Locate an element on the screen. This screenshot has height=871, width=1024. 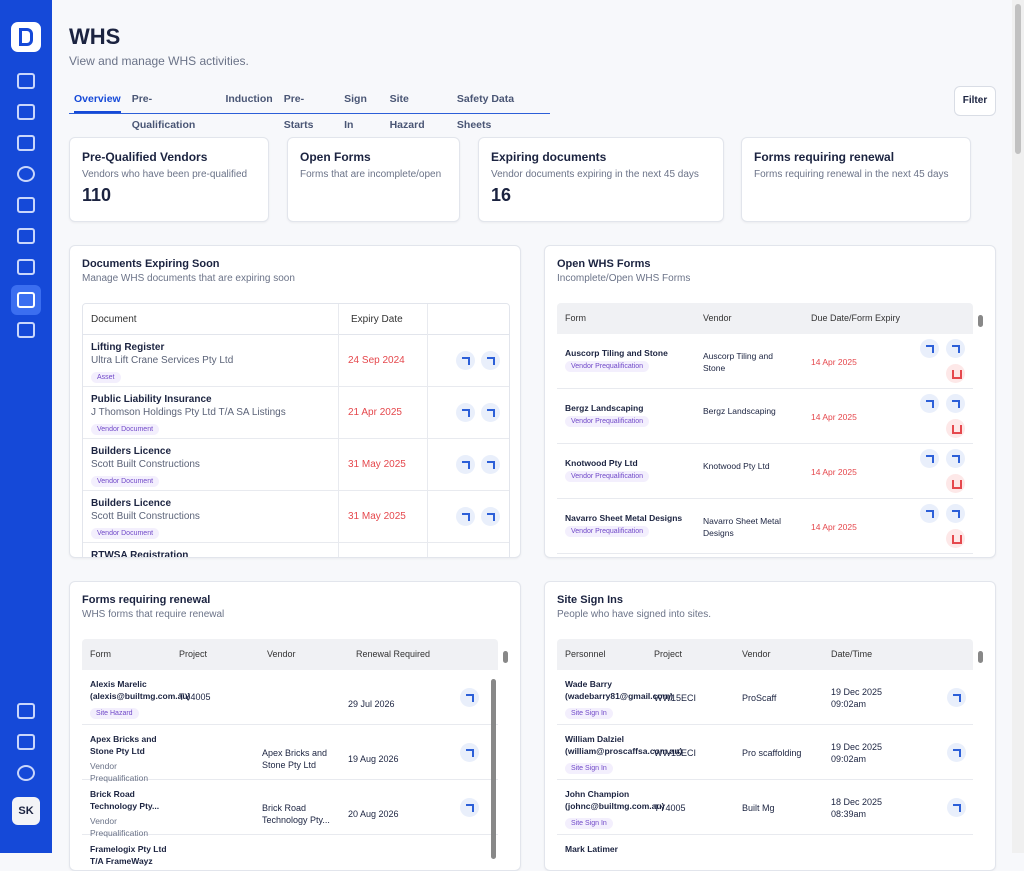
stat-title: Pre-Qualified Vendors is located at coordinates (145, 157).